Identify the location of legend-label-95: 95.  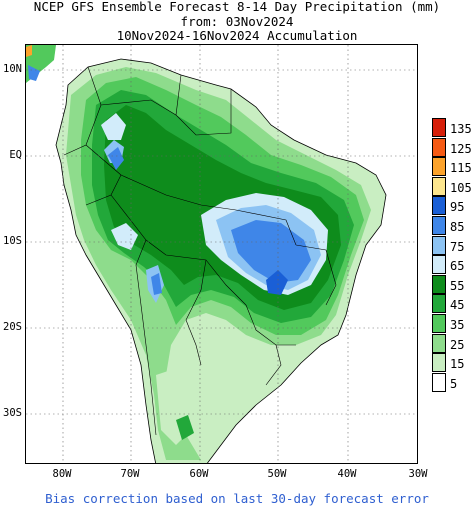
(457, 207).